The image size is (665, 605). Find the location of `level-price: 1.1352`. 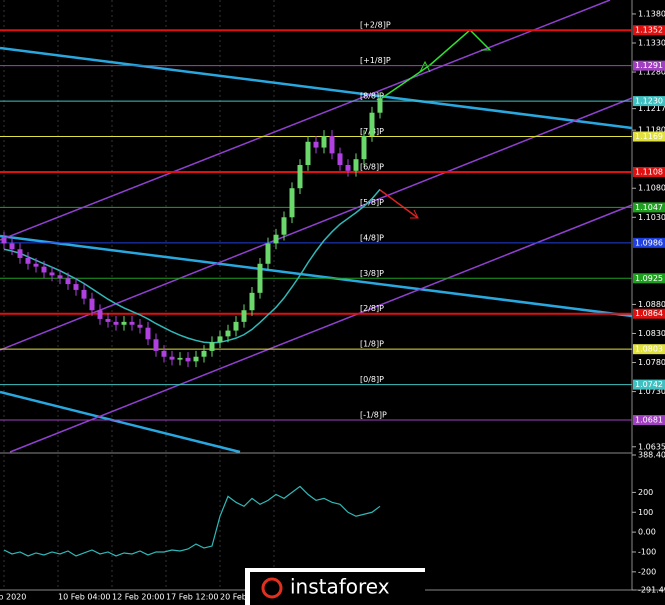

level-price: 1.1352 is located at coordinates (649, 30).